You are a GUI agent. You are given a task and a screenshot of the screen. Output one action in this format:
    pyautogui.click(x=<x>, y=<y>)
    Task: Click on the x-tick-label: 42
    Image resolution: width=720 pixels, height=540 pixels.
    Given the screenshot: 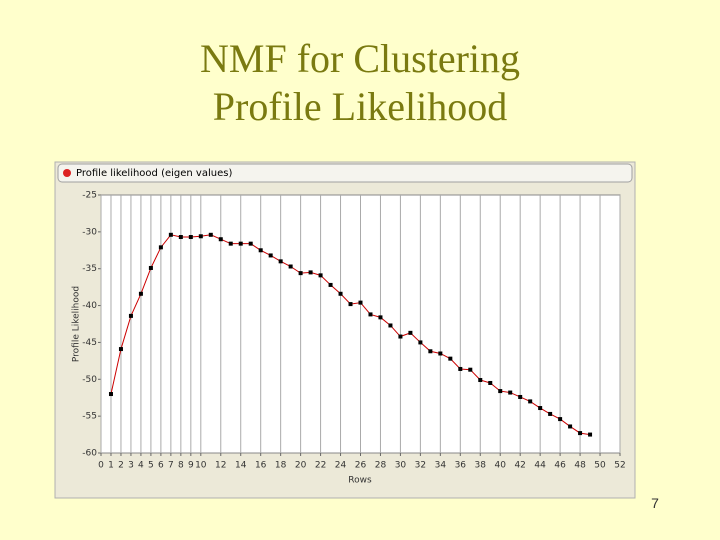 What is the action you would take?
    pyautogui.click(x=519, y=466)
    